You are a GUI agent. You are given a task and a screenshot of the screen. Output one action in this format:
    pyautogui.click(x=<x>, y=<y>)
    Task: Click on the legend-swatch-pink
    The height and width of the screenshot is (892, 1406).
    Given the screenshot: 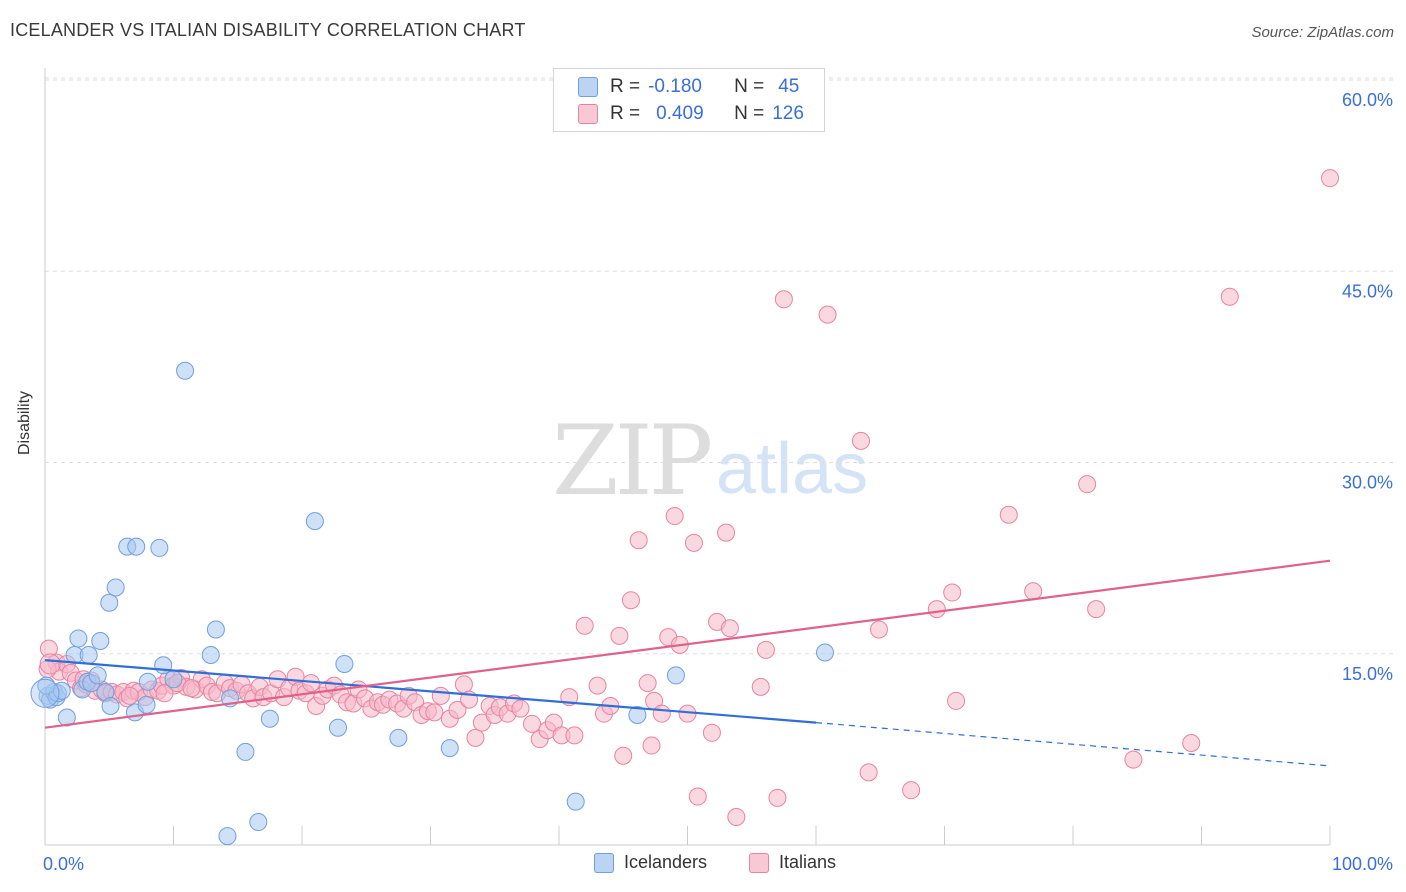 What is the action you would take?
    pyautogui.click(x=588, y=114)
    